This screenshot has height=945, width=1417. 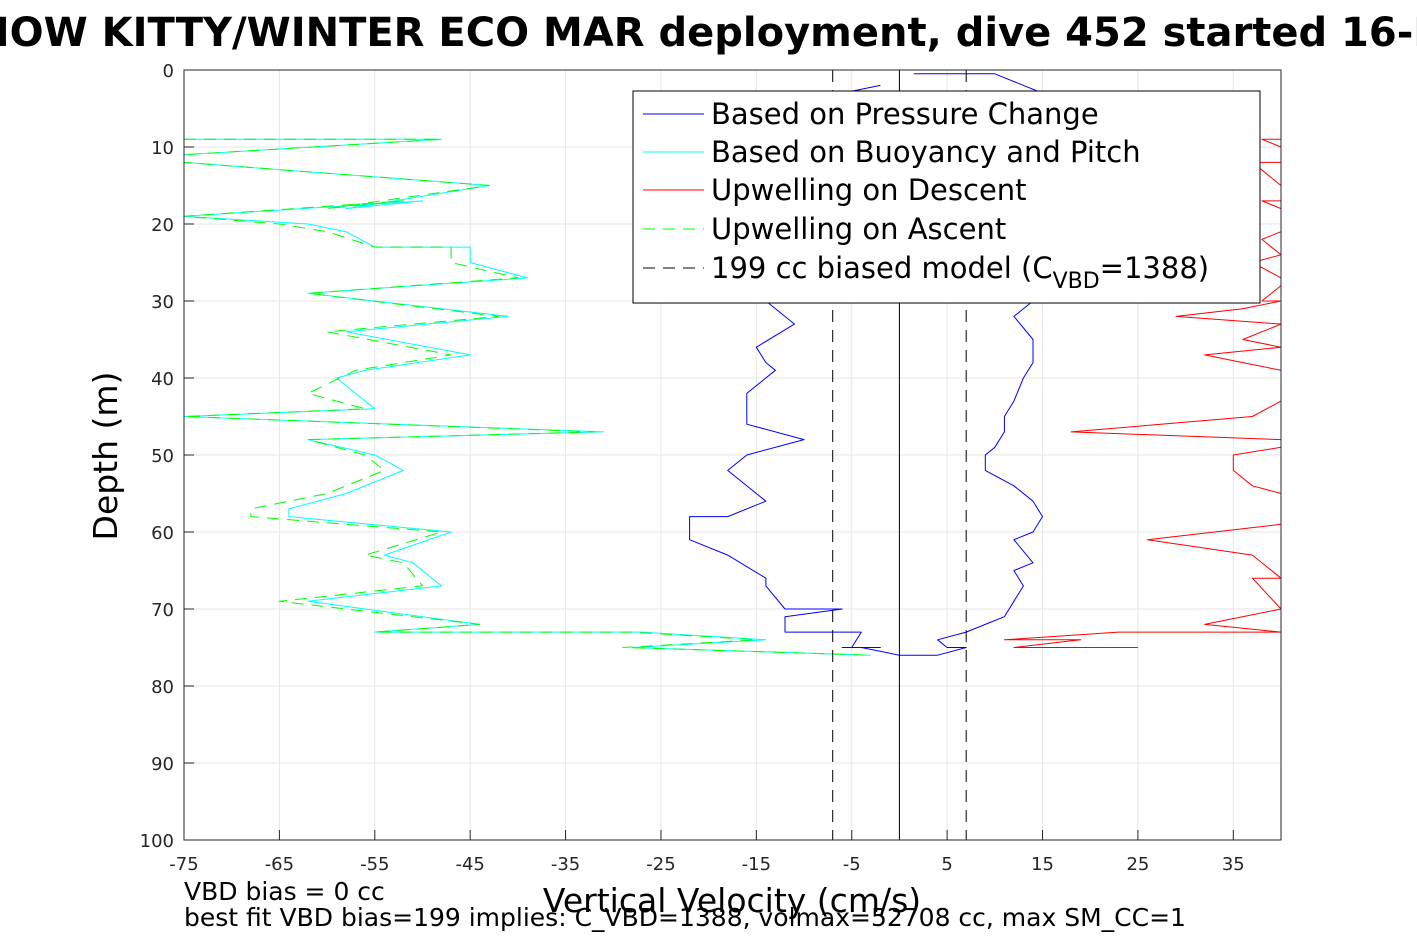 What do you see at coordinates (1076, 281) in the screenshot?
I see `legend-model-subscript: VBD` at bounding box center [1076, 281].